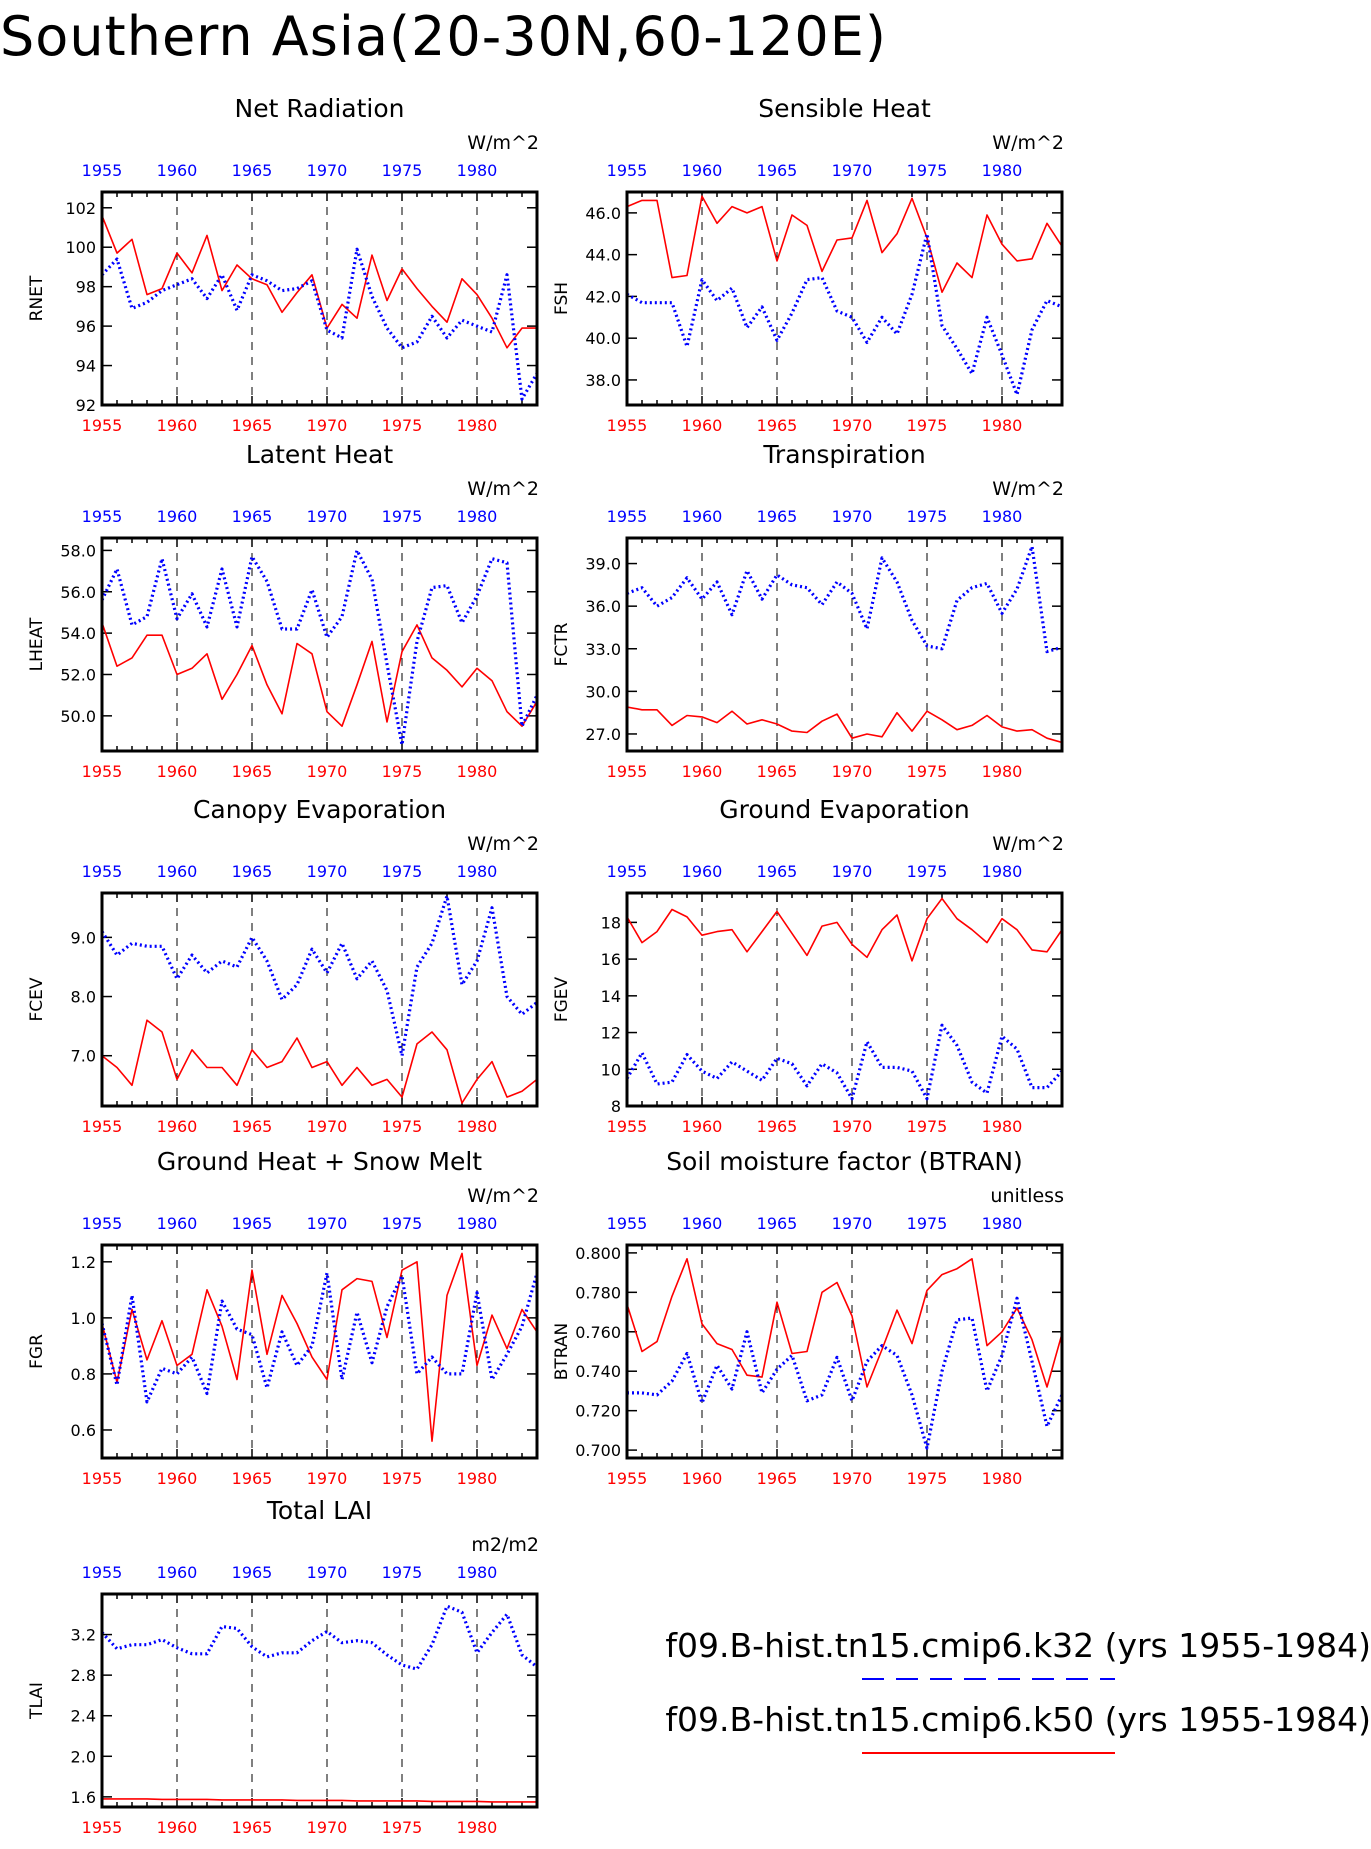  Describe the element at coordinates (603, 649) in the screenshot. I see `y-tick-label: 33.0` at that location.